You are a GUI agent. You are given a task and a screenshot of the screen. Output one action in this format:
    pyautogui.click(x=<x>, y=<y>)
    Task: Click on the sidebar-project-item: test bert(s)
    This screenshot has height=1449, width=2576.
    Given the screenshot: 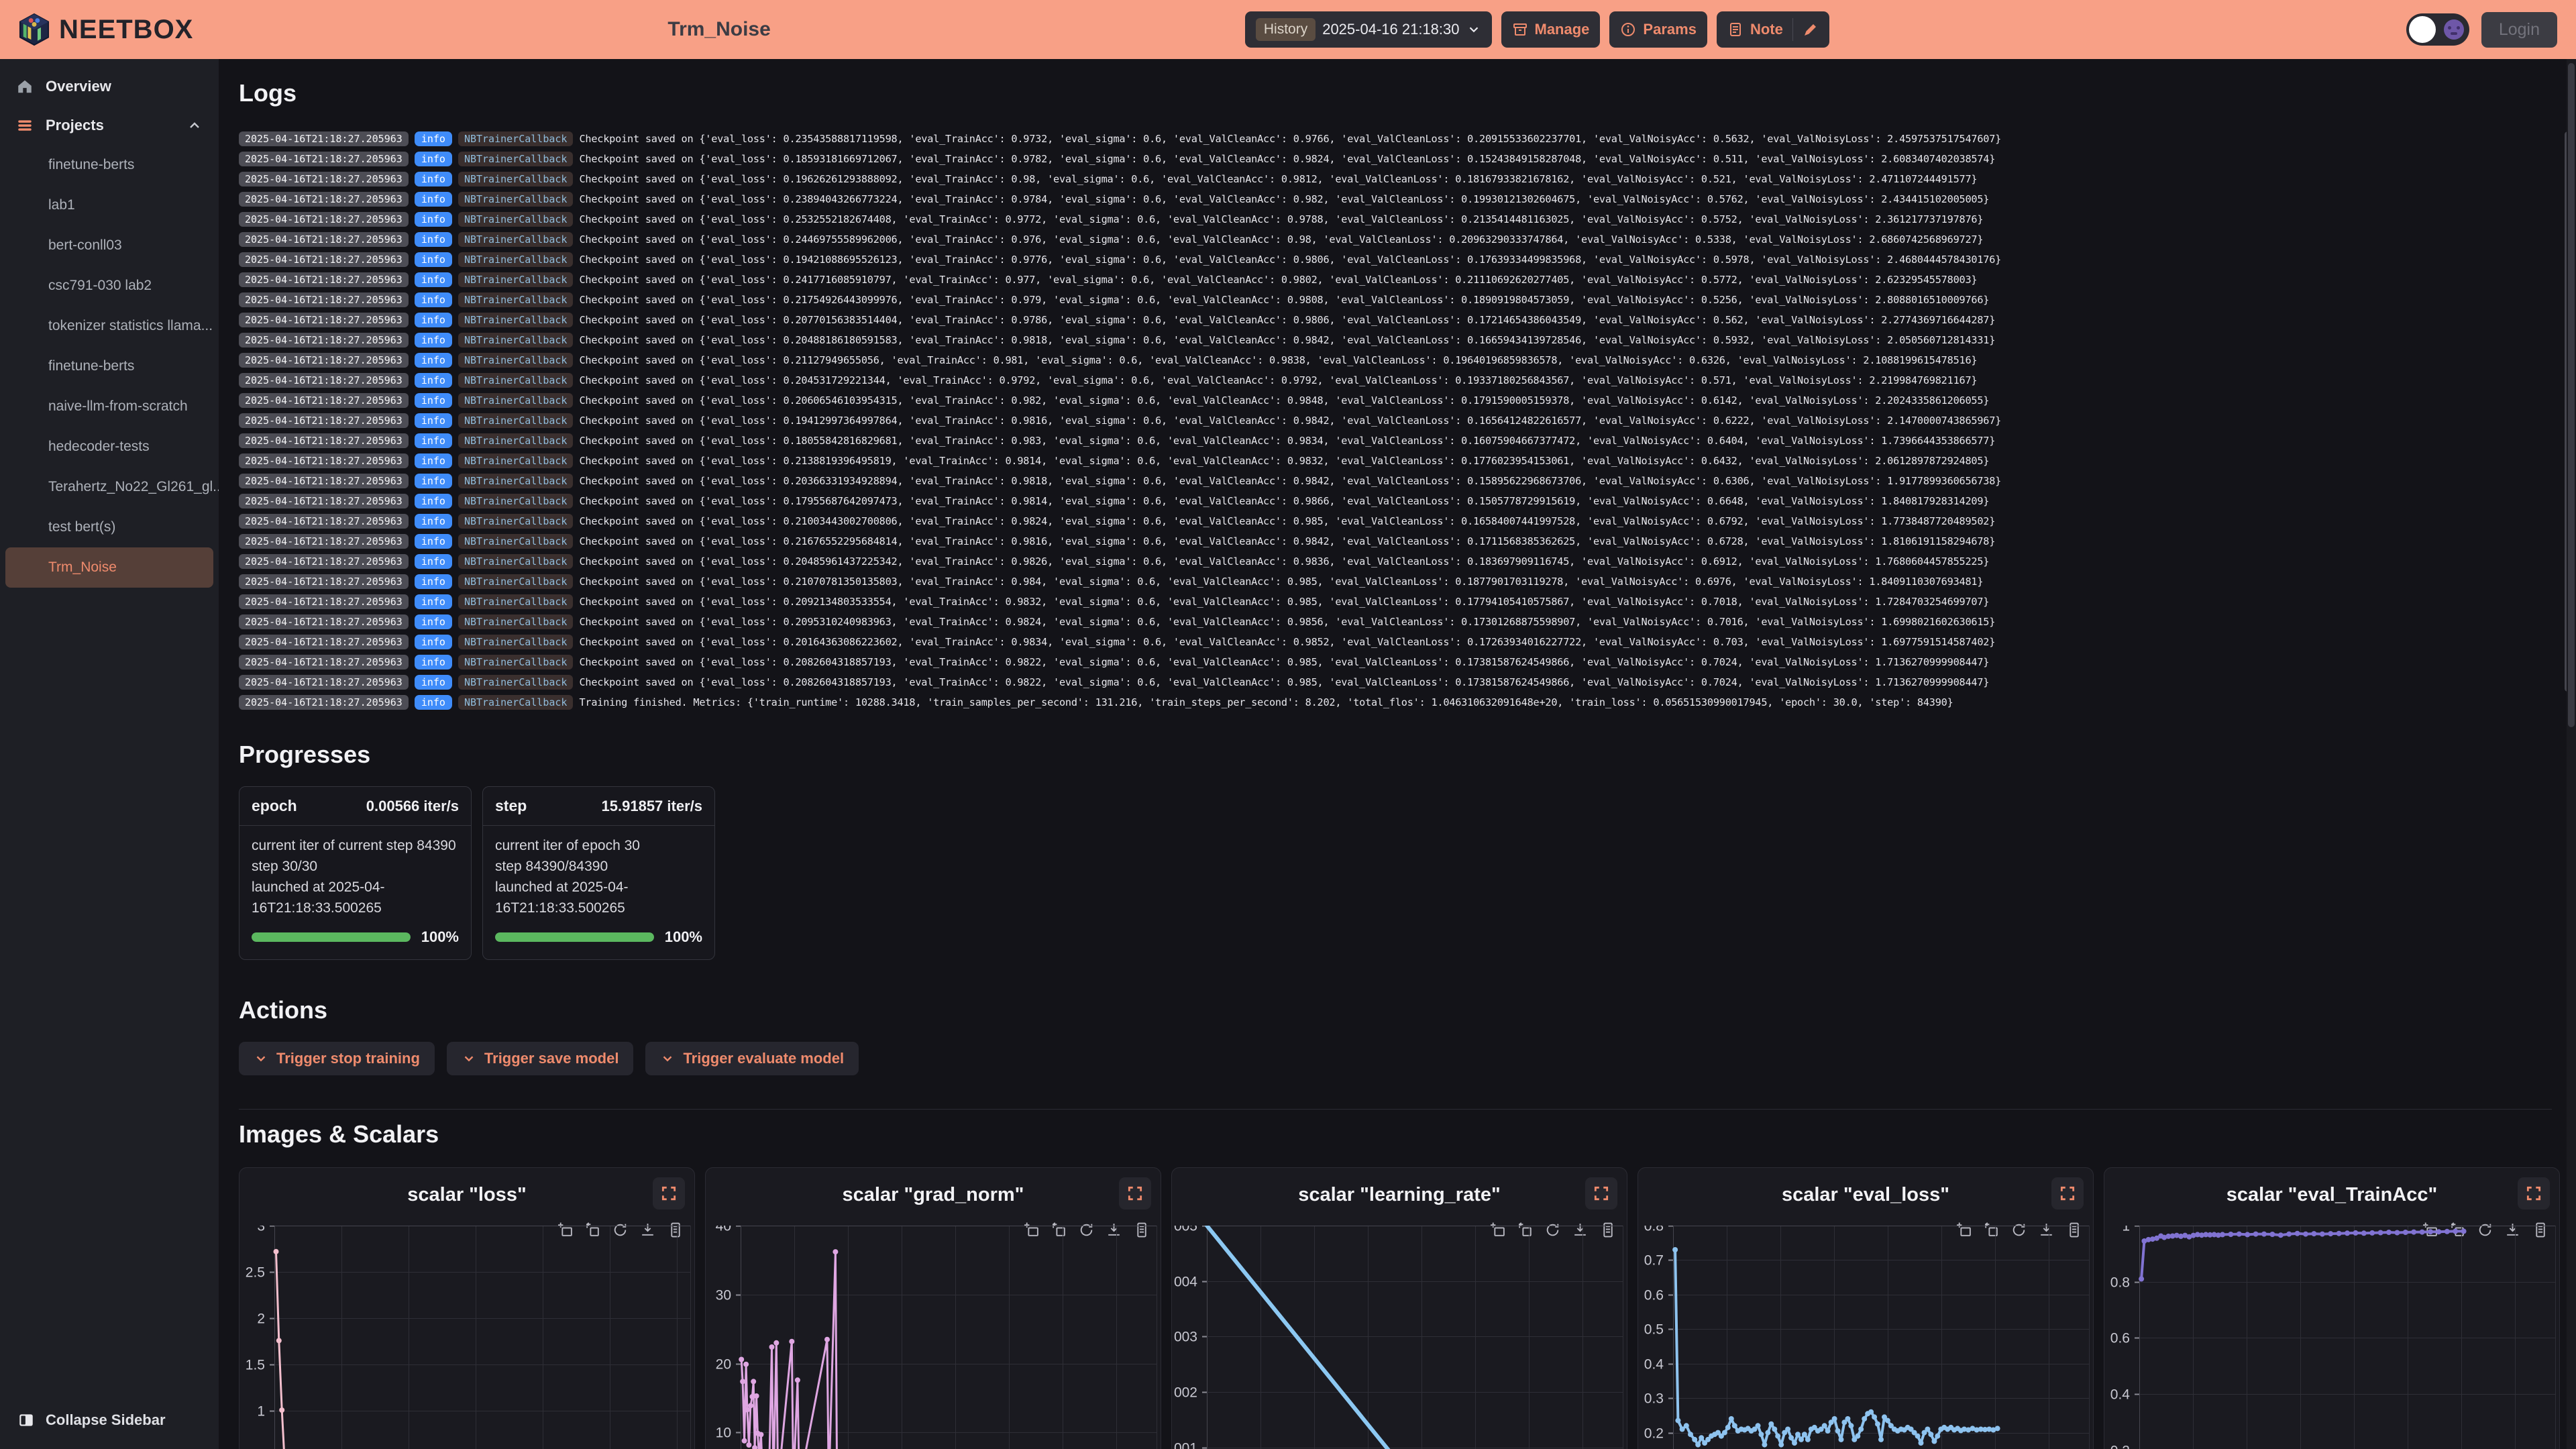 What is the action you would take?
    pyautogui.click(x=82, y=527)
    